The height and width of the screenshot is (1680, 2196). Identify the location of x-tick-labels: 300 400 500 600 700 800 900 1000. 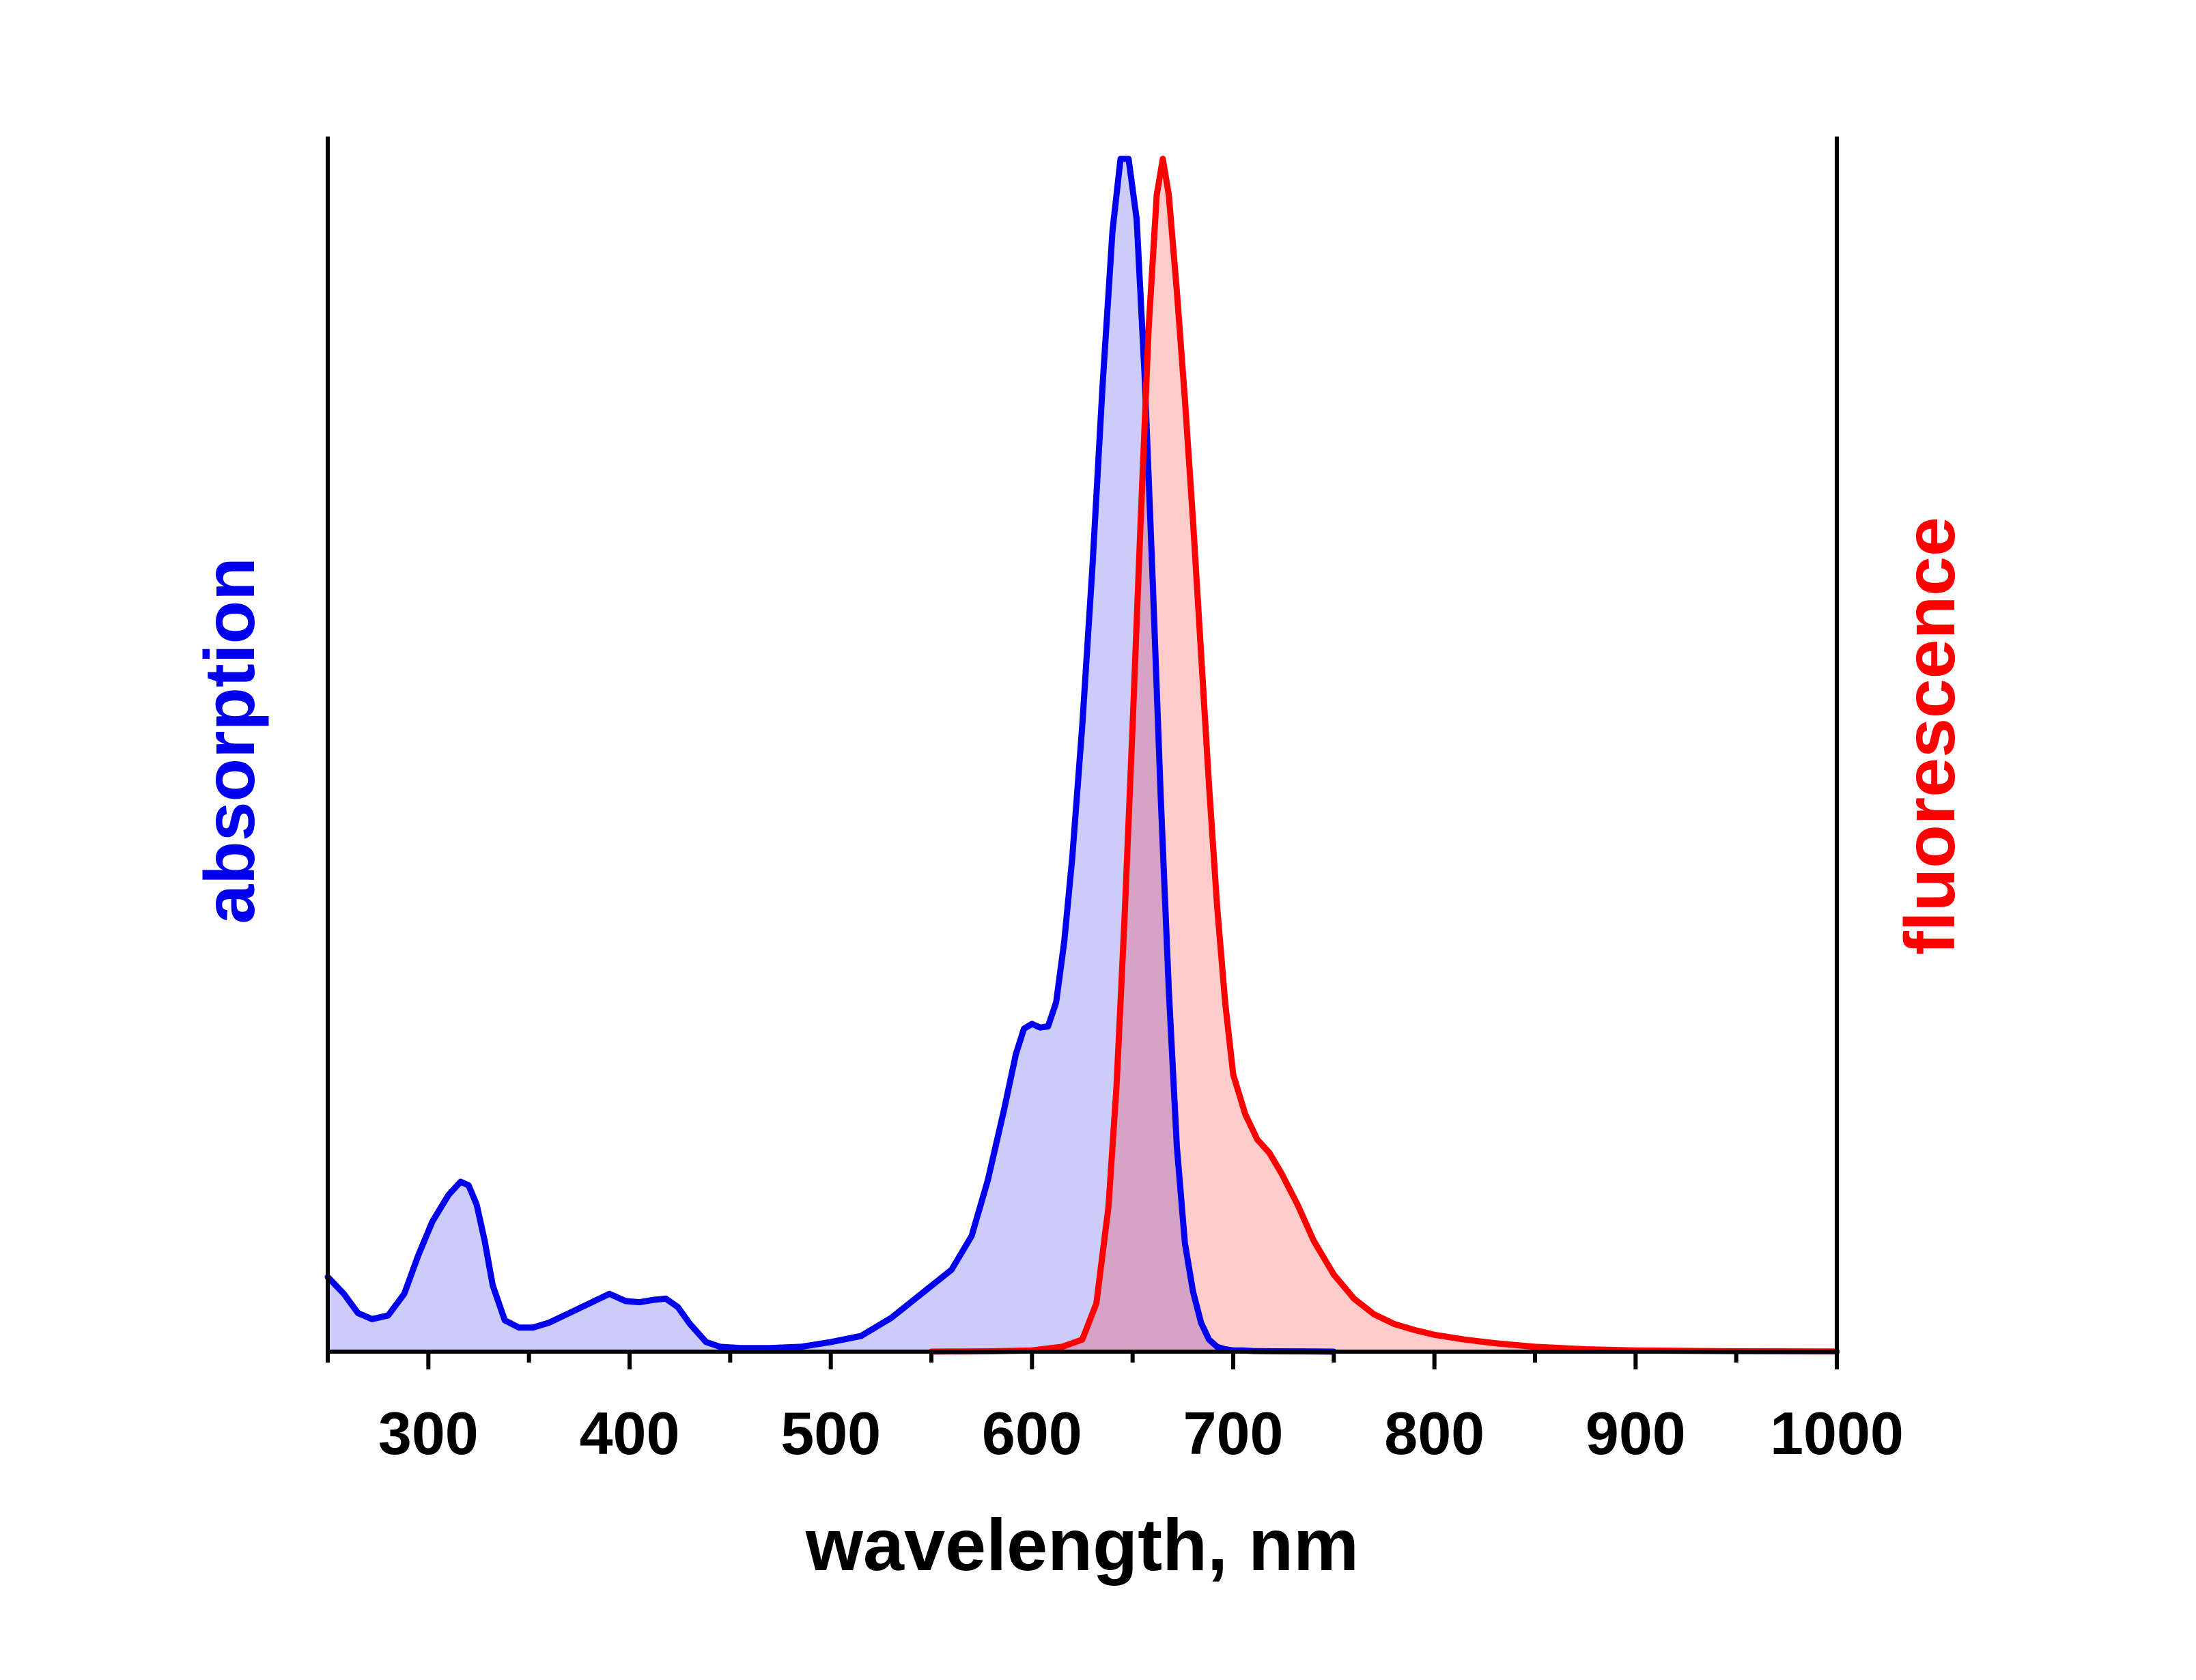
(1141, 1433).